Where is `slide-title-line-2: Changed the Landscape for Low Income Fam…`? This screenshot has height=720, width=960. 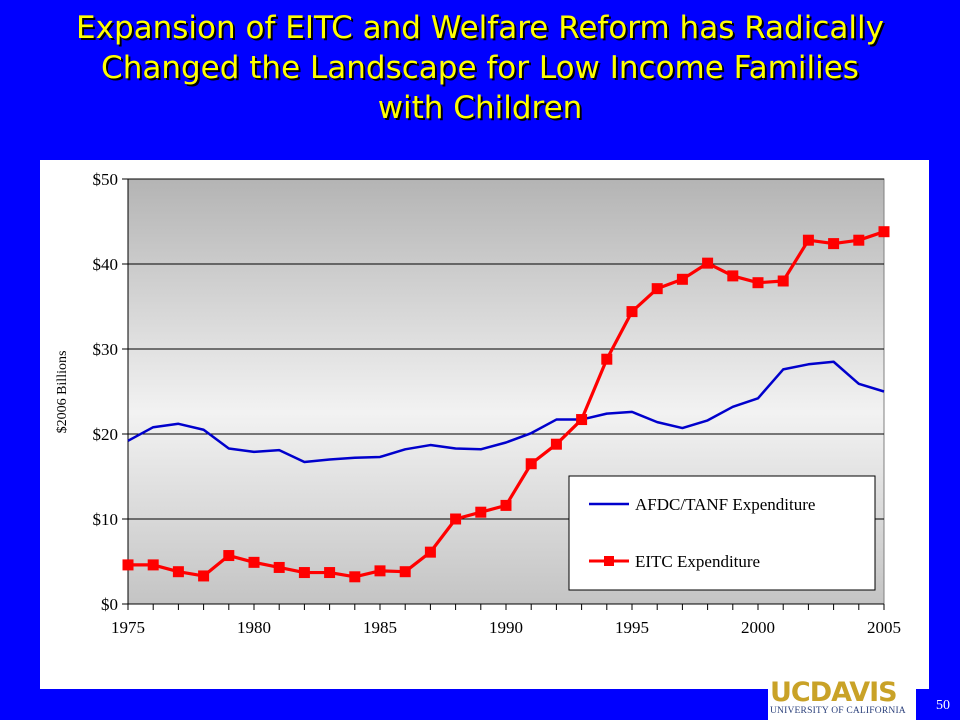
slide-title-line-2: Changed the Landscape for Low Income Fam… is located at coordinates (480, 68).